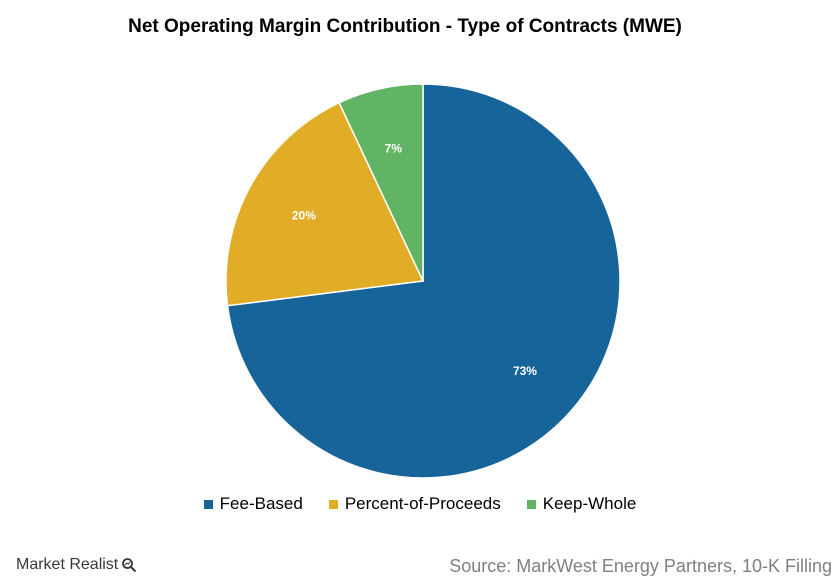 Image resolution: width=840 pixels, height=585 pixels. Describe the element at coordinates (525, 371) in the screenshot. I see `data-label-fee-based: 73%` at that location.